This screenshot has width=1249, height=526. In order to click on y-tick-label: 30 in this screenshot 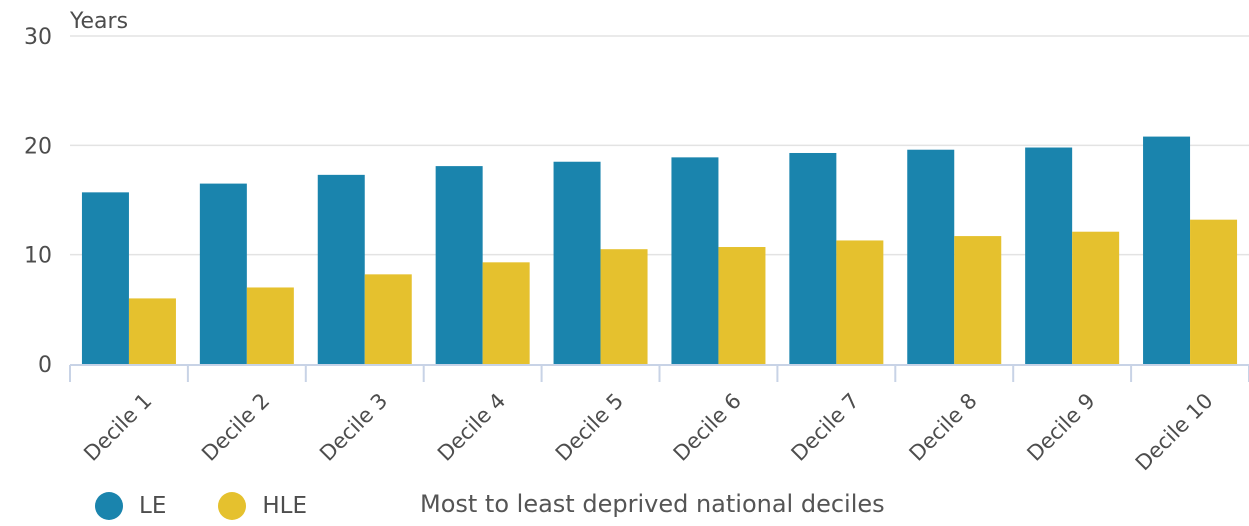, I will do `click(38, 37)`.